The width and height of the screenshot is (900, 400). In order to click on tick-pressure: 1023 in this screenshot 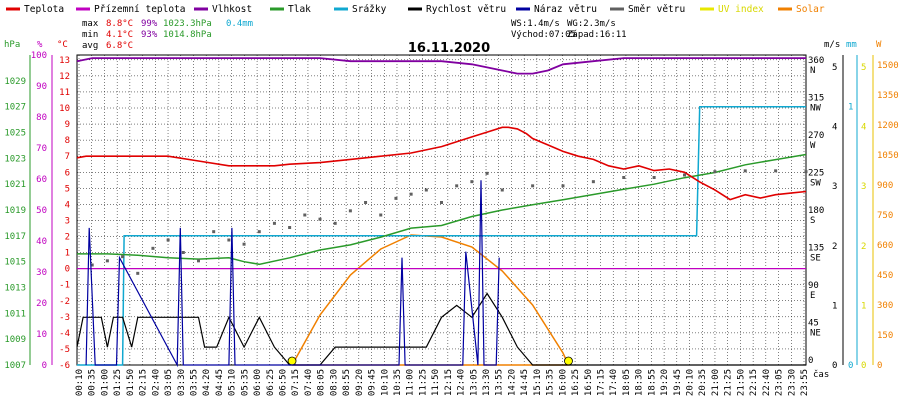, I will do `click(15, 159)`.